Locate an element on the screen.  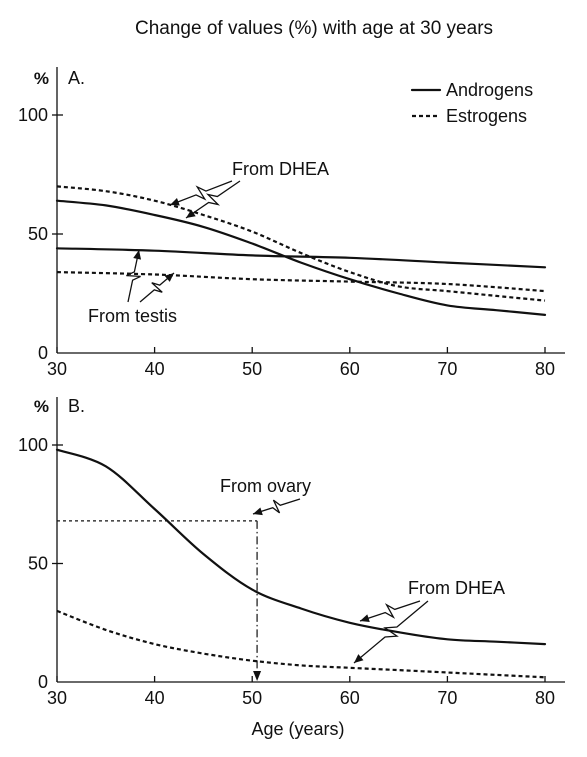
panel-label-a: A. is located at coordinates (76, 78).